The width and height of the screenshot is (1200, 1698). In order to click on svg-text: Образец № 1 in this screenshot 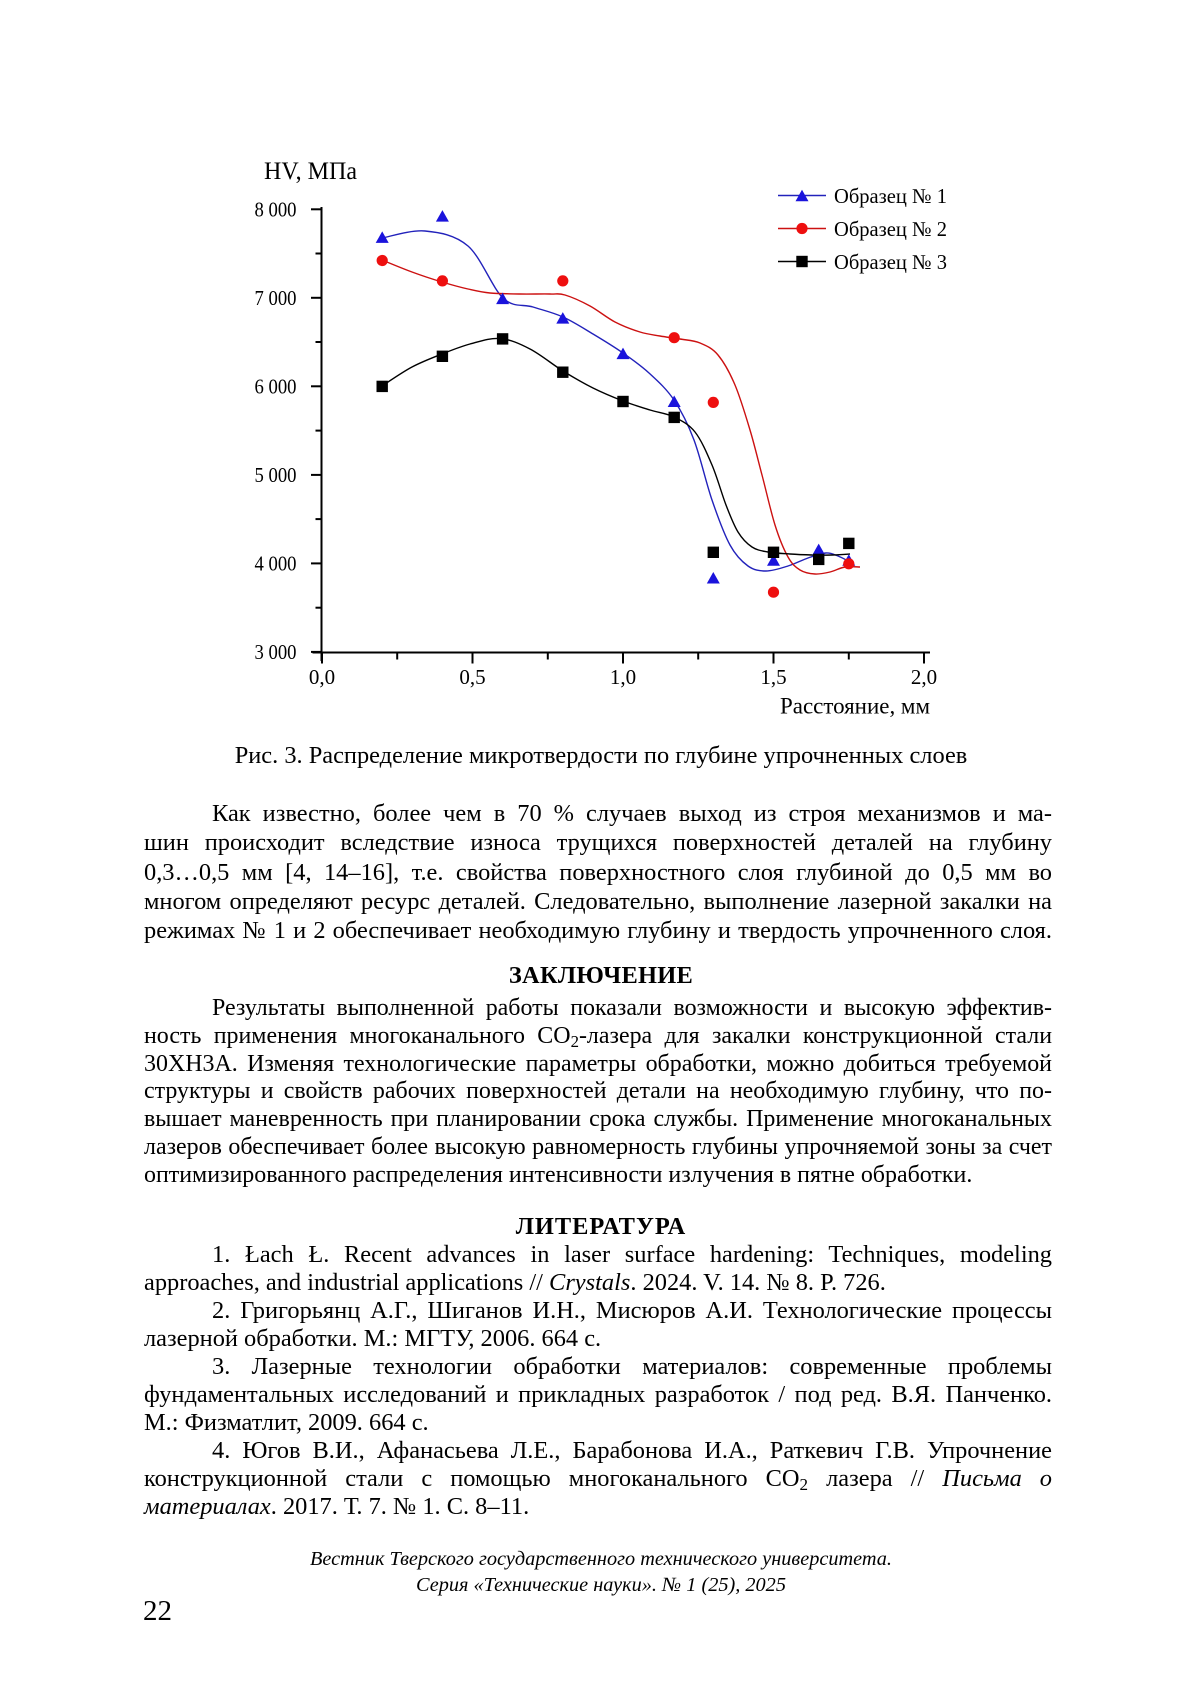, I will do `click(890, 196)`.